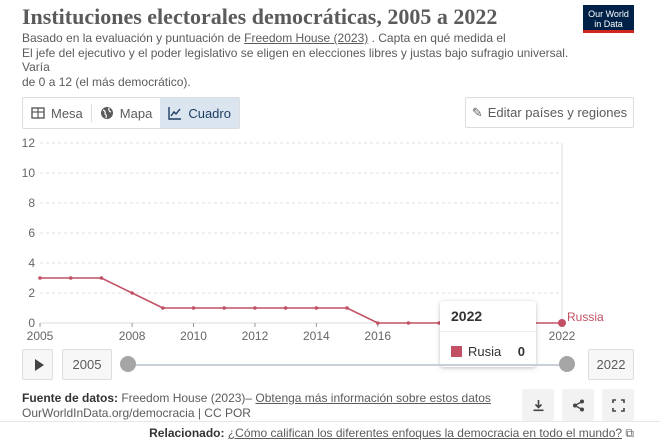 Image resolution: width=660 pixels, height=448 pixels. I want to click on view-tabs: Mesa Mapa Cuadro, so click(131, 113).